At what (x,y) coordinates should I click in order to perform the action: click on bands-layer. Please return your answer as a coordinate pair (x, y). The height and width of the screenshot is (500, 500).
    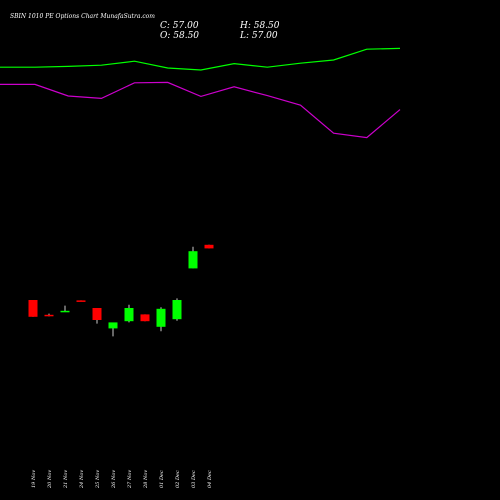
    Looking at the image, I should click on (200, 93).